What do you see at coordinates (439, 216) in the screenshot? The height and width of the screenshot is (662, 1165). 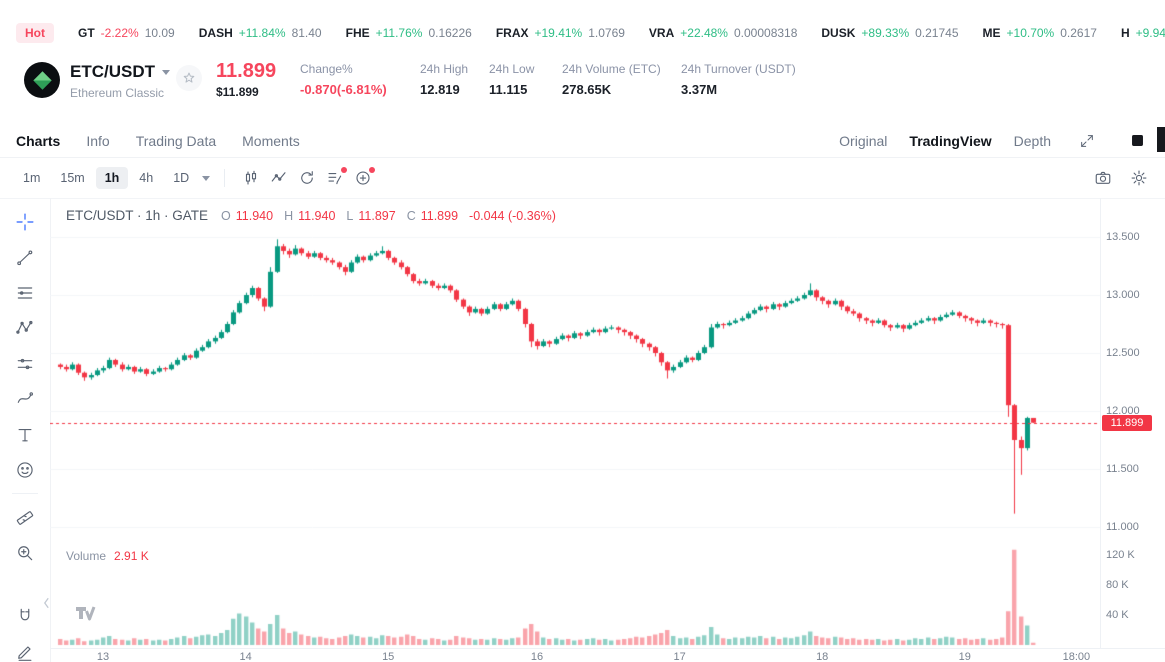 I see `legend-close: 11.899` at bounding box center [439, 216].